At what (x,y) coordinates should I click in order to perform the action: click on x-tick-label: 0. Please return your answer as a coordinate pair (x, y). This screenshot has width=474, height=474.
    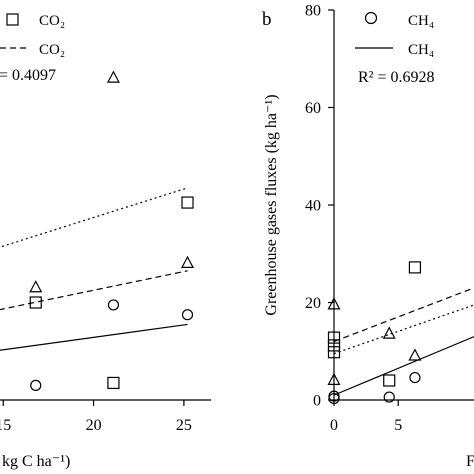
    Looking at the image, I should click on (334, 425).